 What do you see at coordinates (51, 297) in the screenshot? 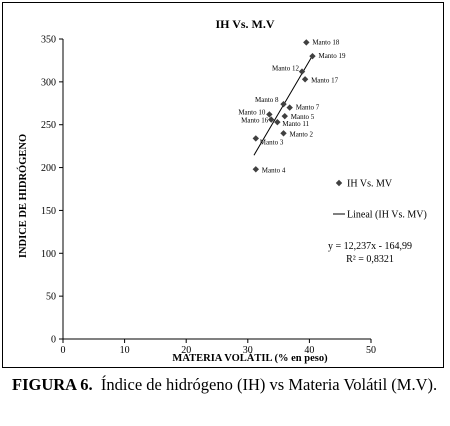
I see `y-tick-label: 50` at bounding box center [51, 297].